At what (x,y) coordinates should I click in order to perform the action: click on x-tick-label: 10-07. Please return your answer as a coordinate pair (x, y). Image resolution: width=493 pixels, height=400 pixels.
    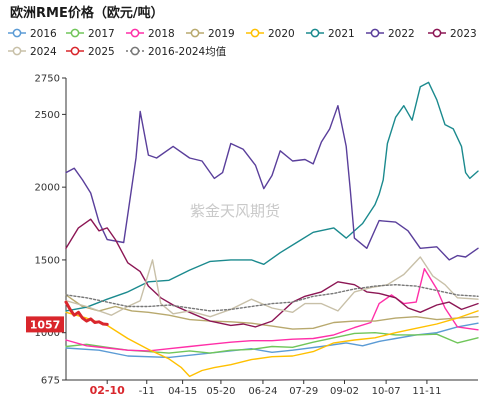
    Looking at the image, I should click on (386, 391).